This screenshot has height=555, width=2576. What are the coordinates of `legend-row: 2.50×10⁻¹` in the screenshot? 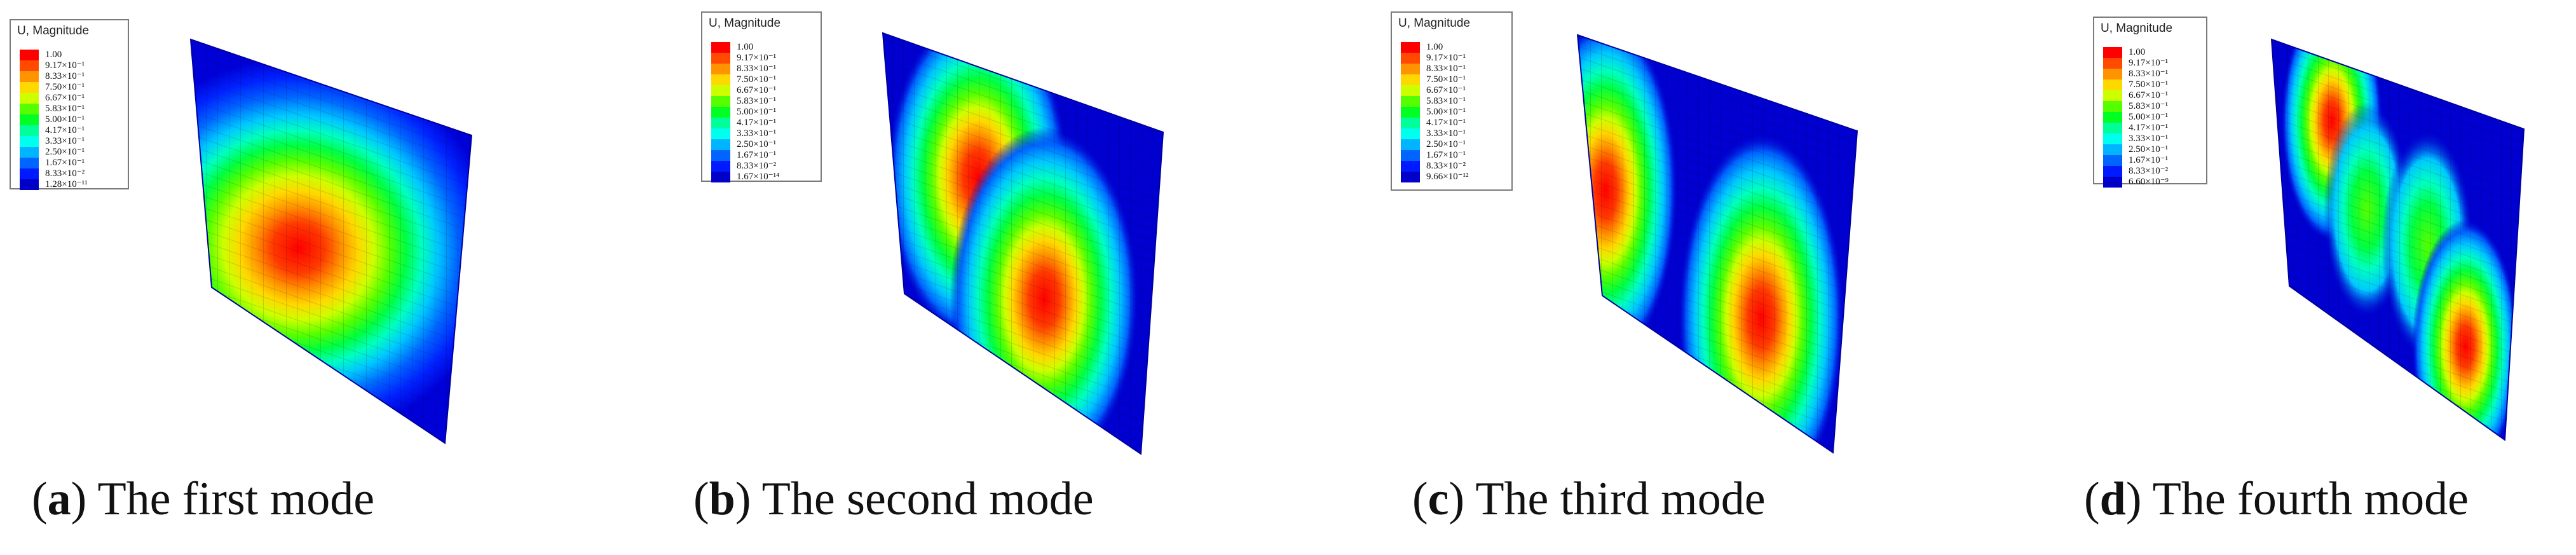 It's located at (52, 152).